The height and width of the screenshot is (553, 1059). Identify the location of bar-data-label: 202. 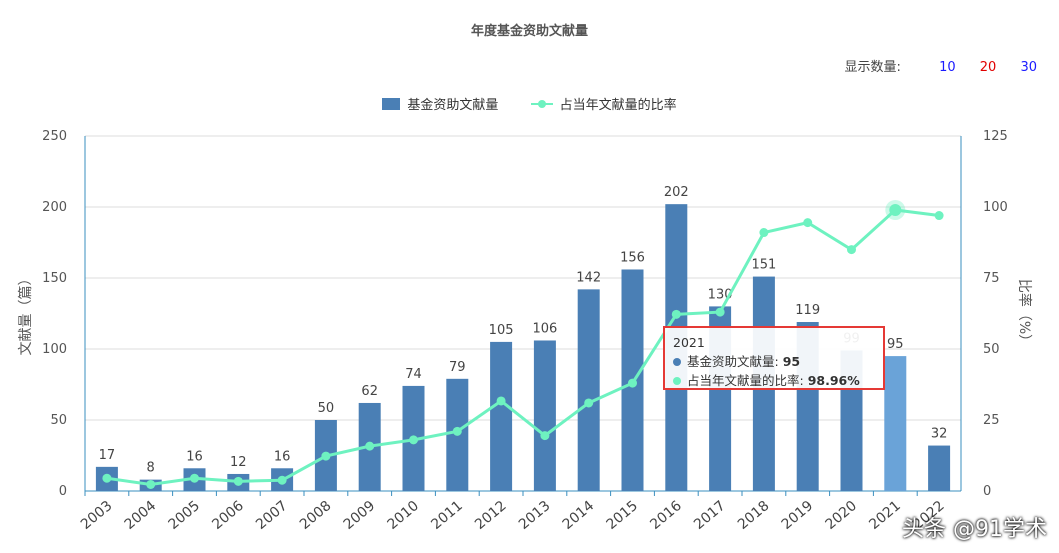
(676, 192).